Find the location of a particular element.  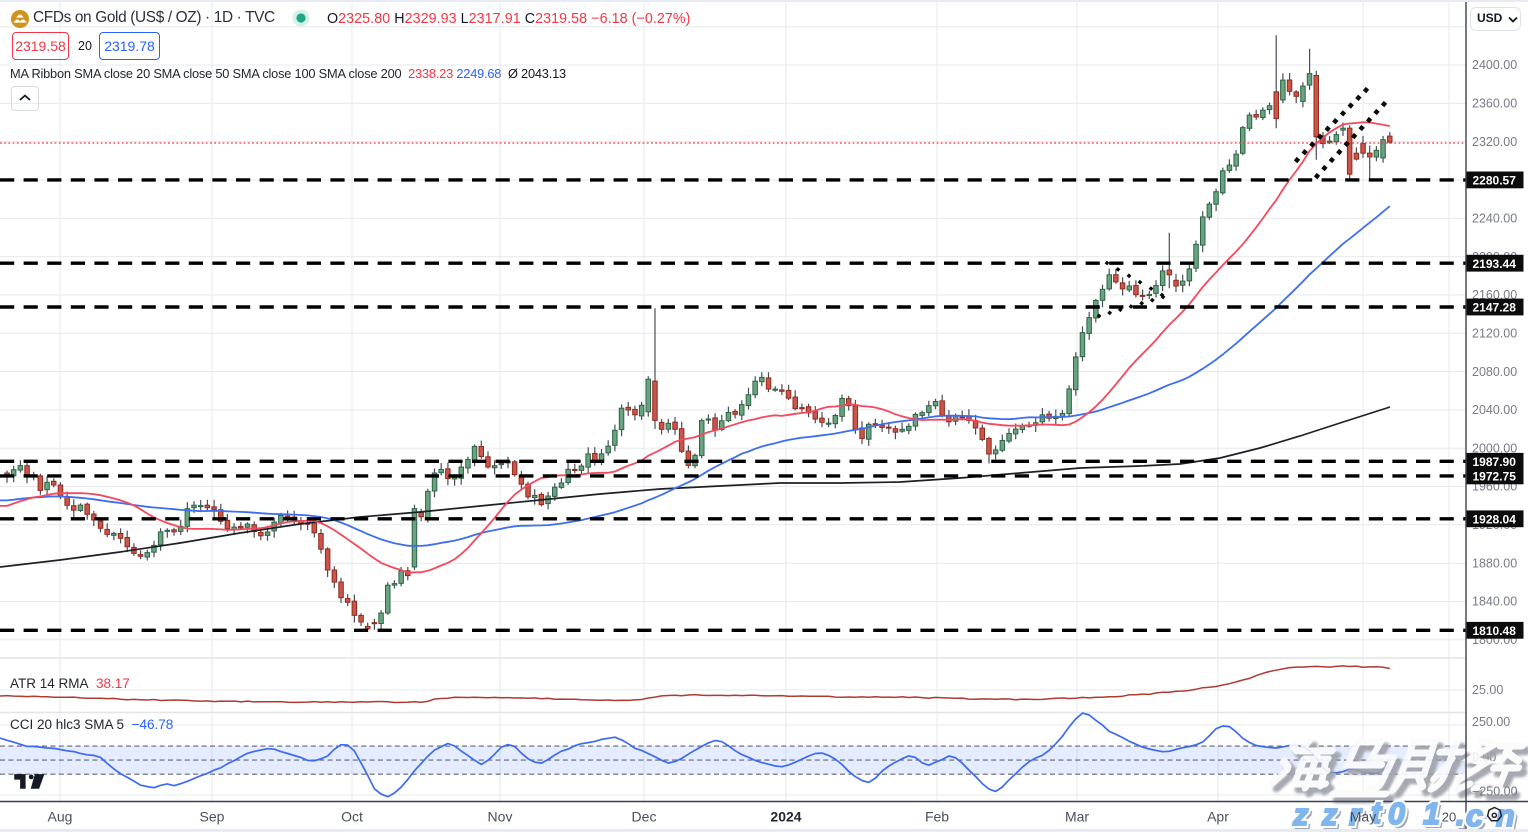

svg-text: Oct is located at coordinates (352, 817).